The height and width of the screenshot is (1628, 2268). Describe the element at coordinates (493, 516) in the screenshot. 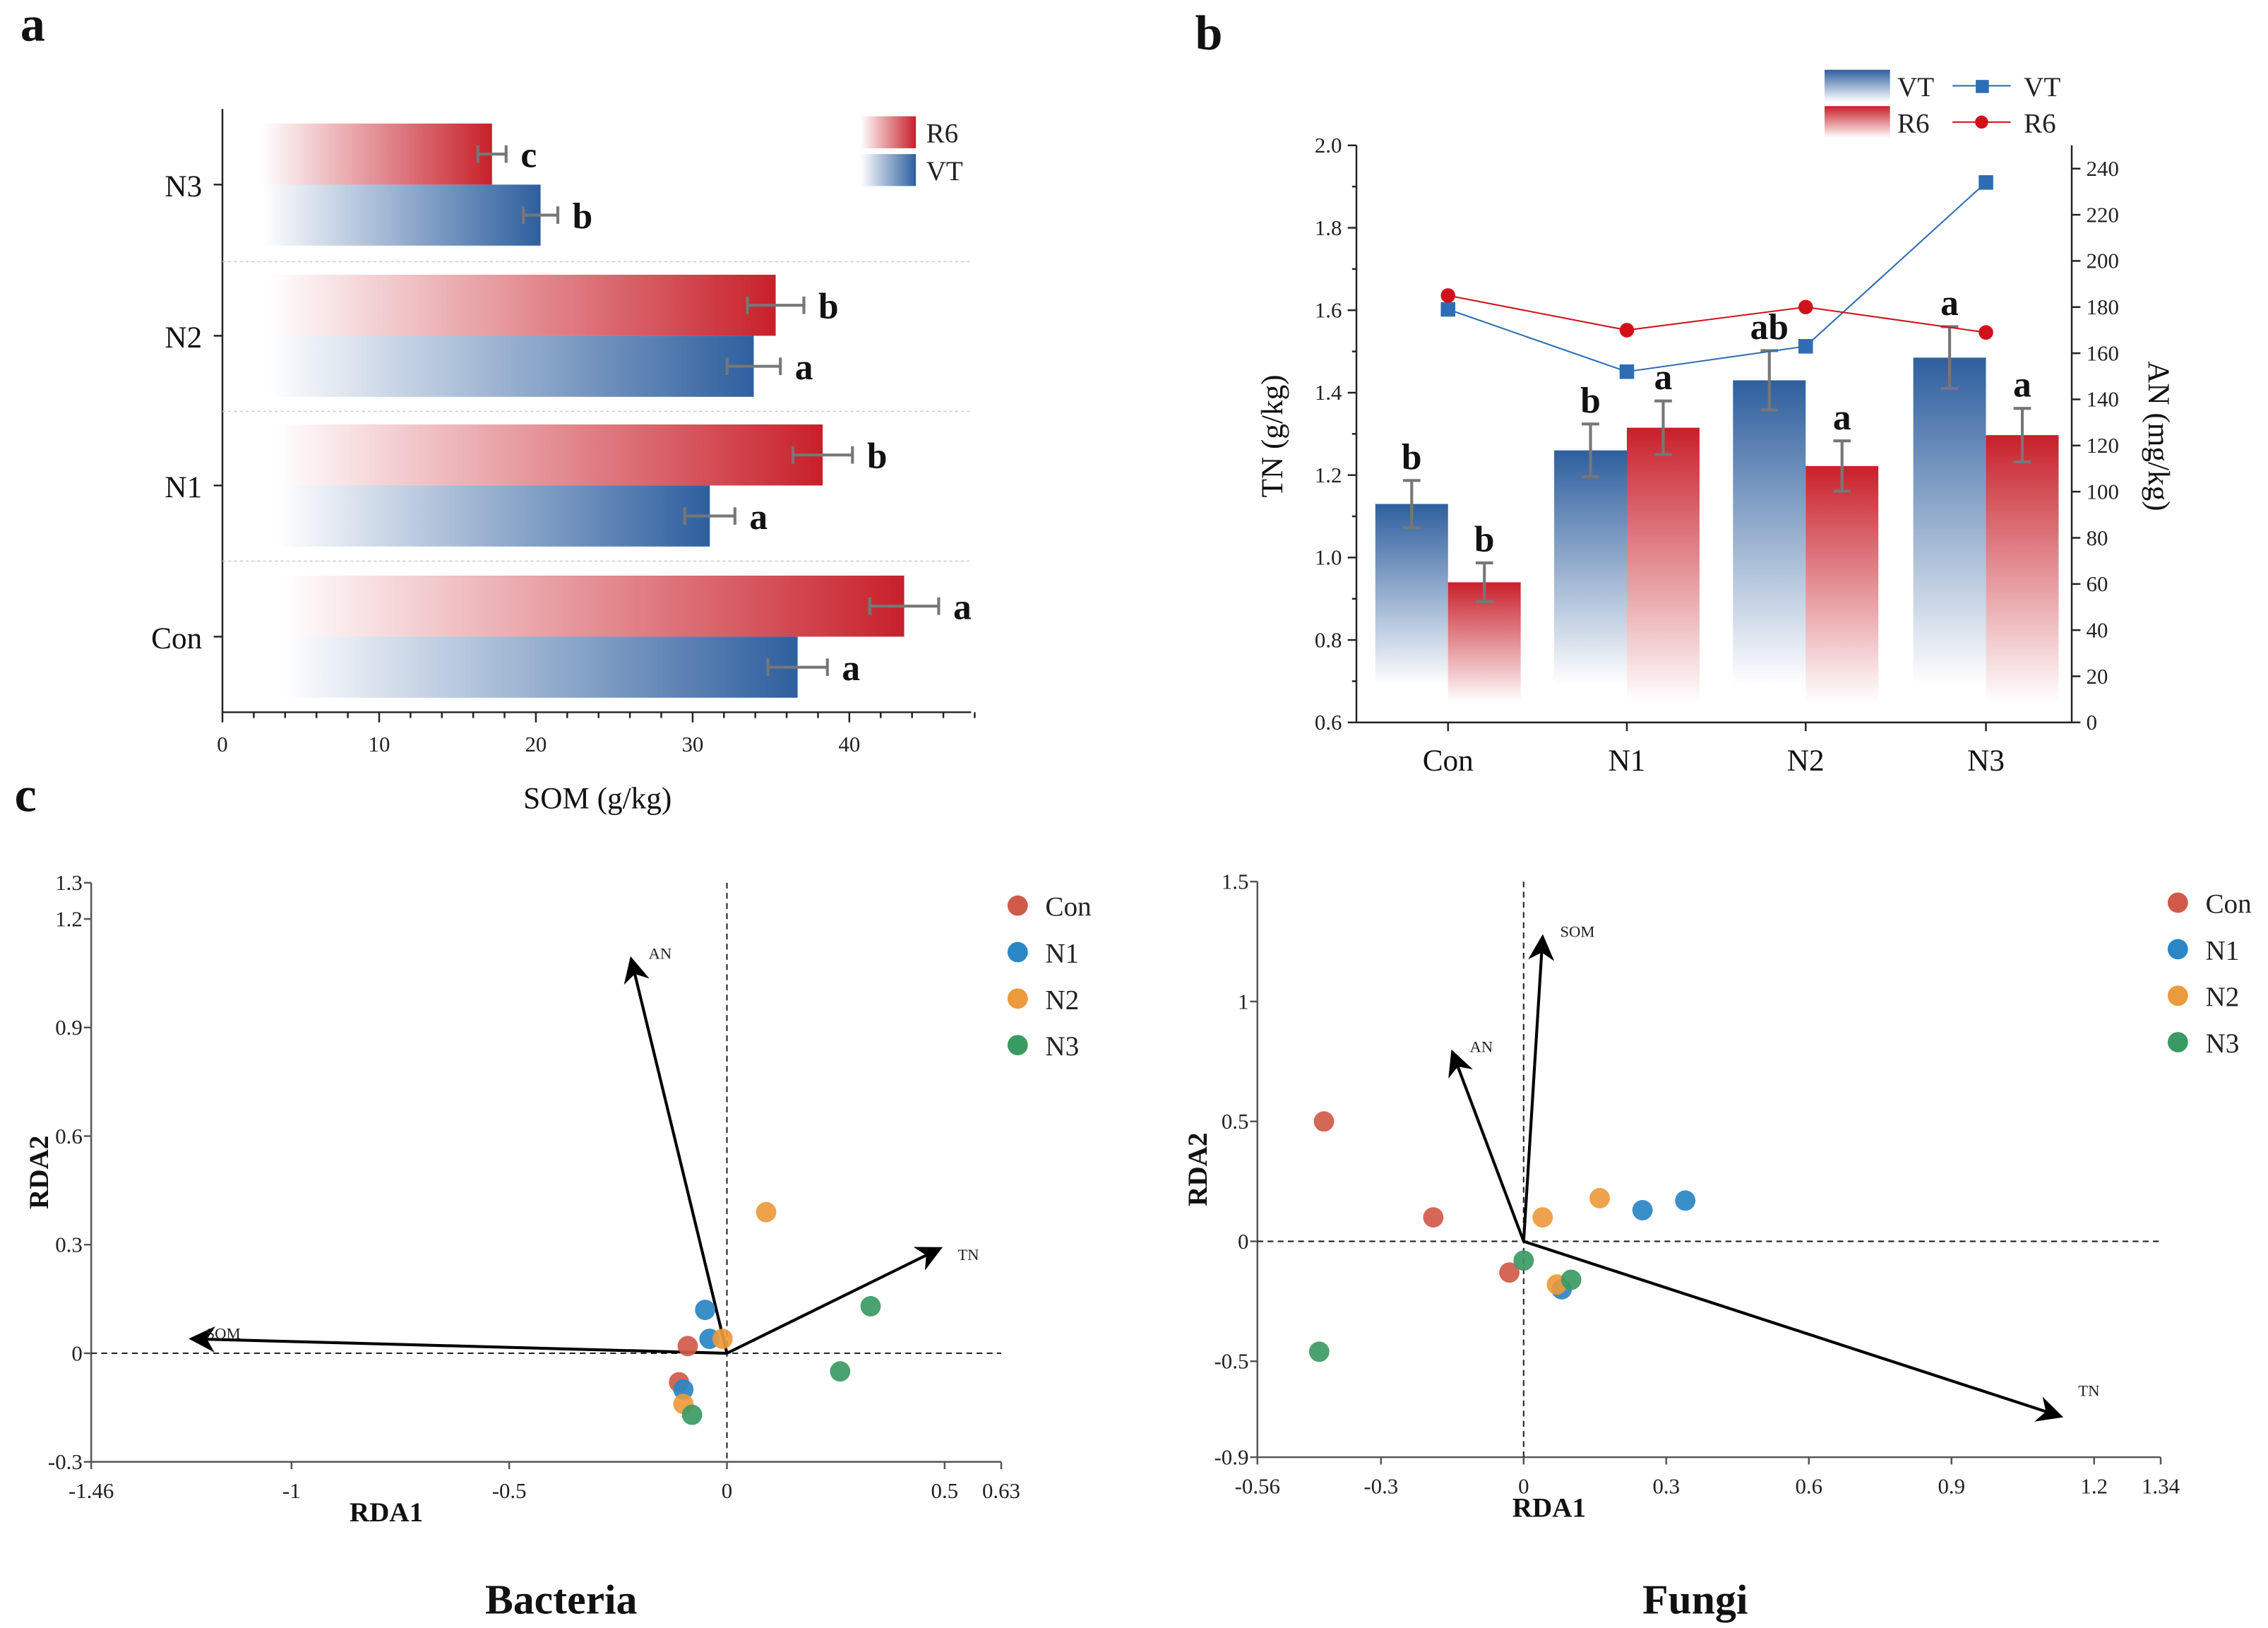

I see `bar-vt-n1` at that location.